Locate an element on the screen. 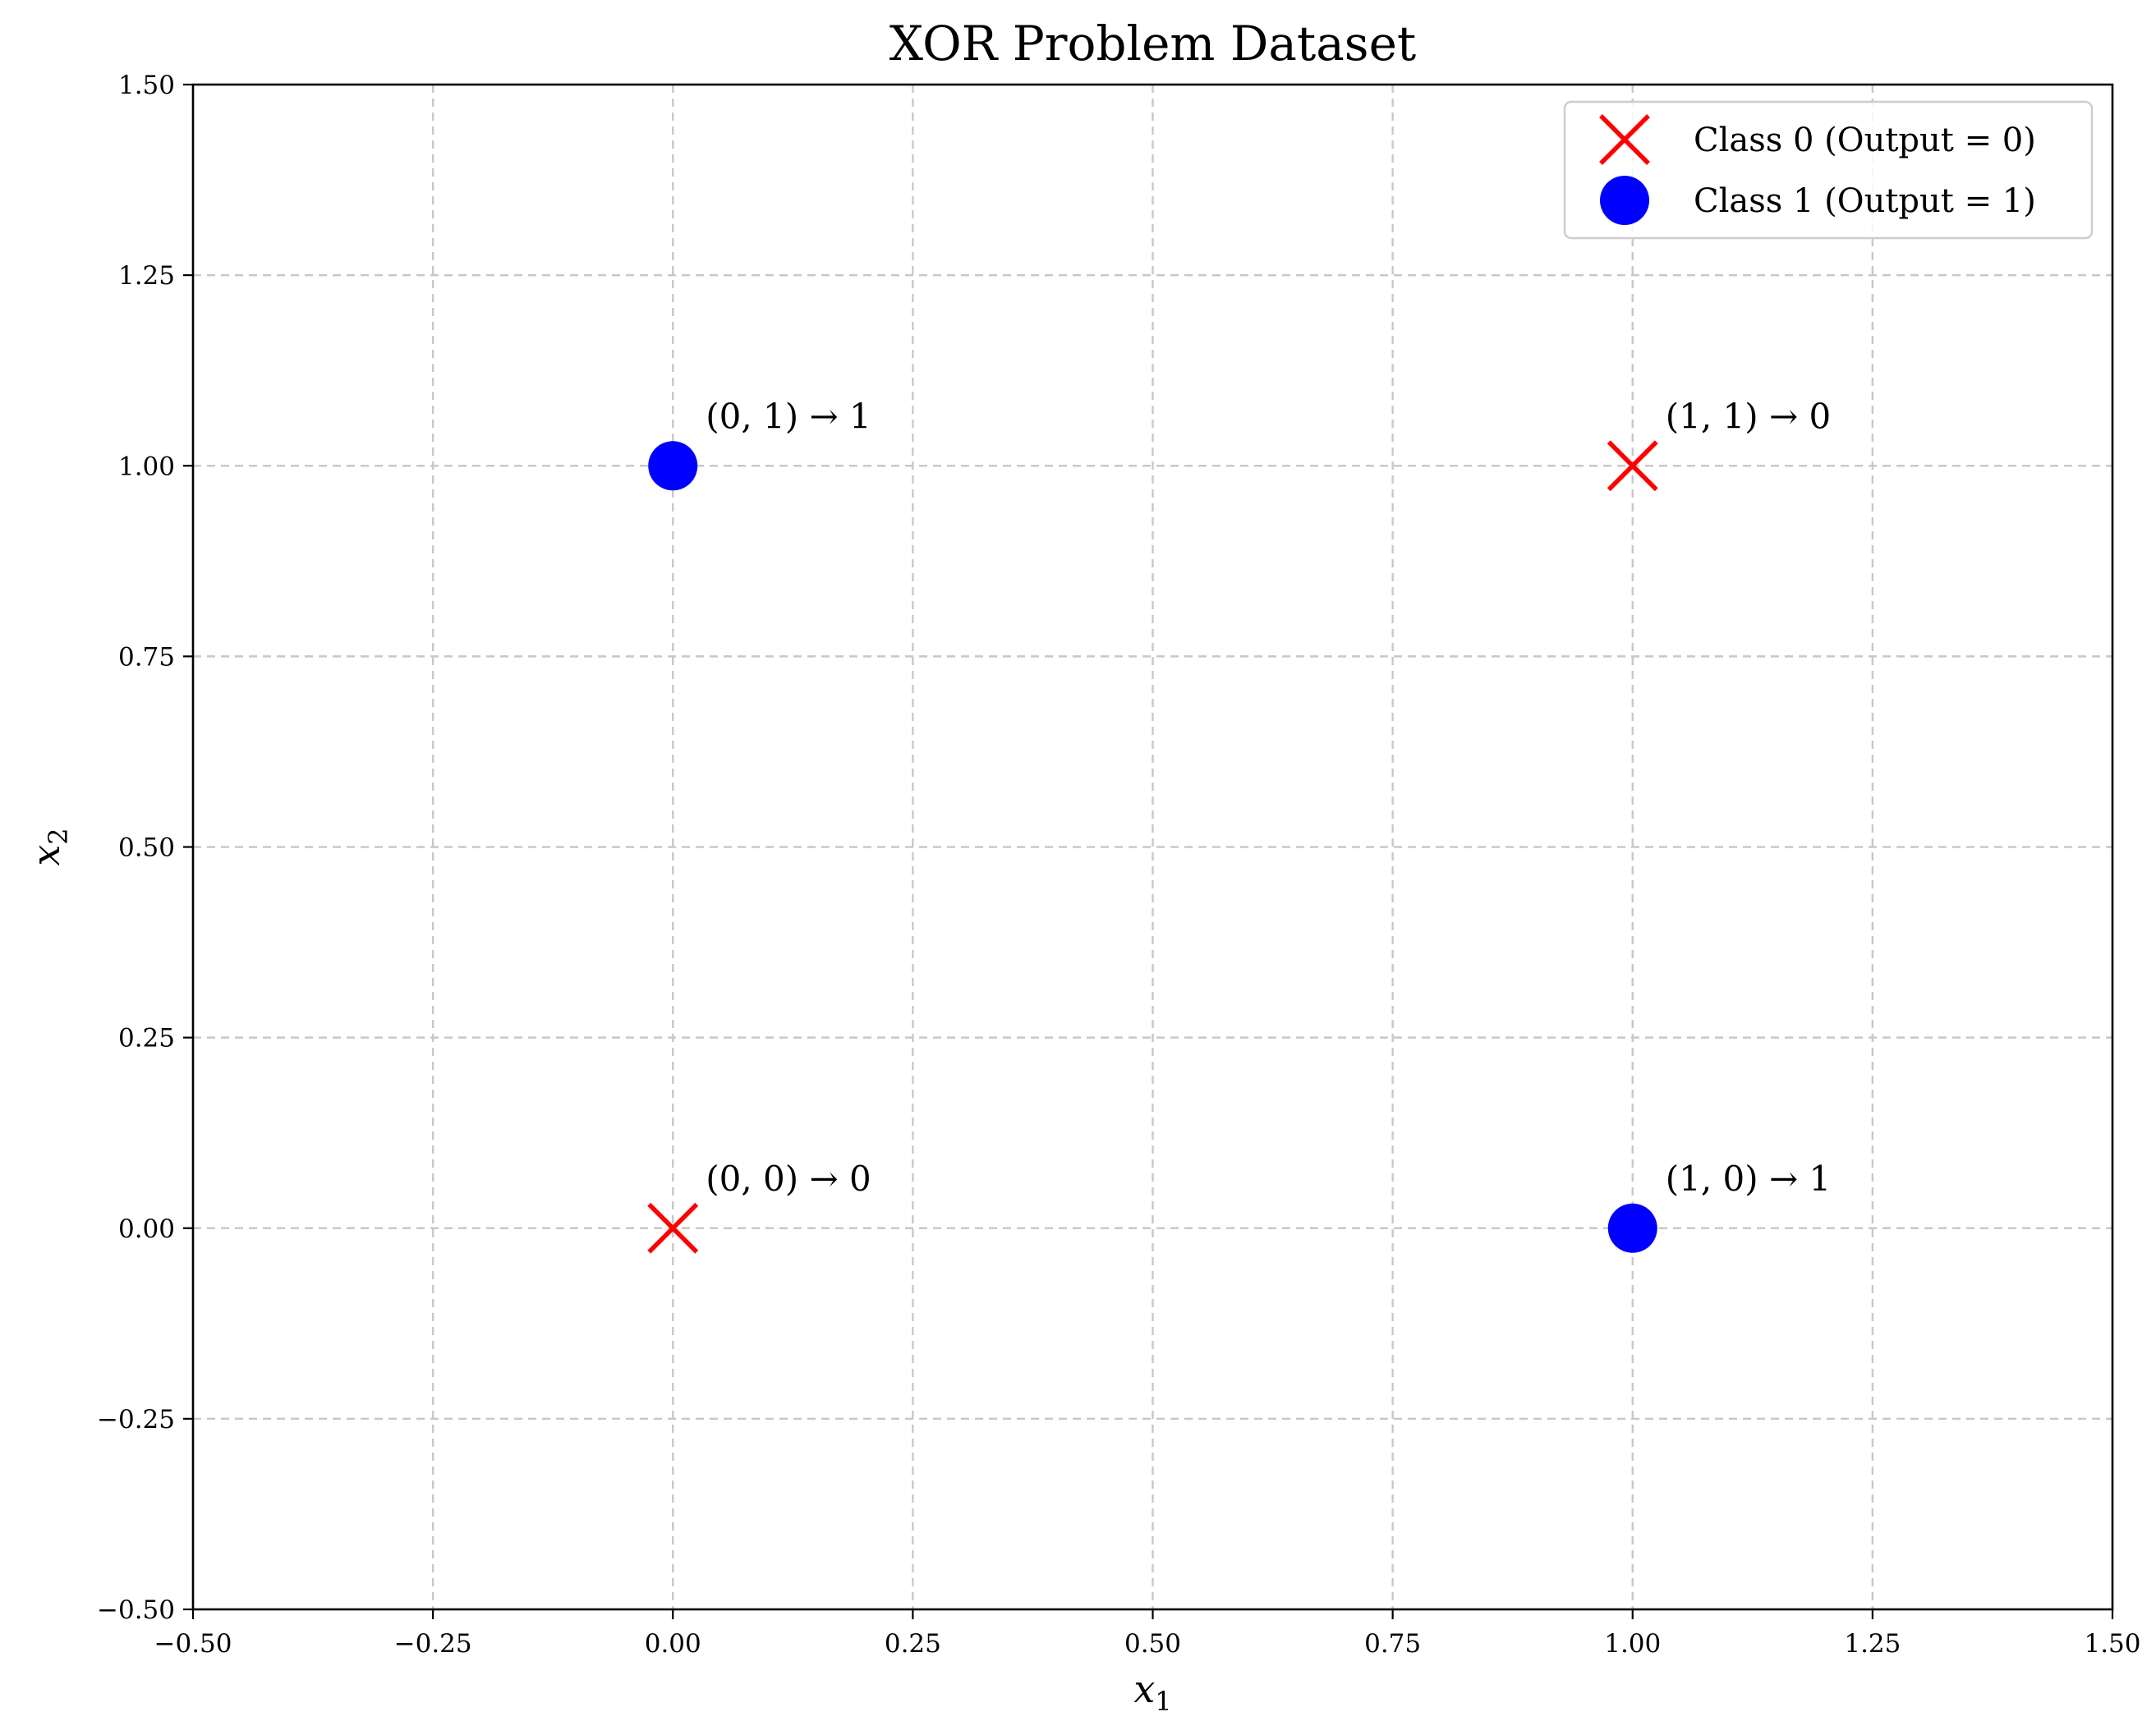 The height and width of the screenshot is (1735, 2156). x-tick-label: 0.50 is located at coordinates (1152, 1644).